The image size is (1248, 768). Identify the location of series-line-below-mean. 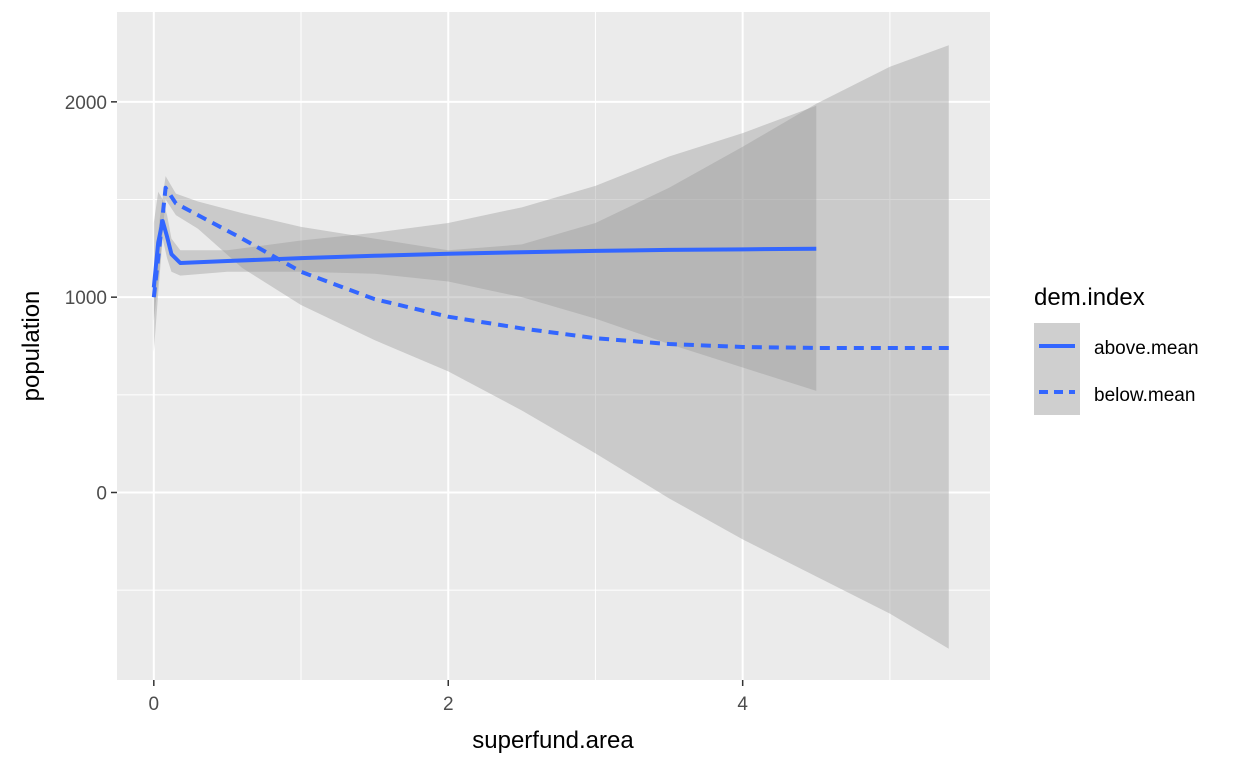
(550, 267).